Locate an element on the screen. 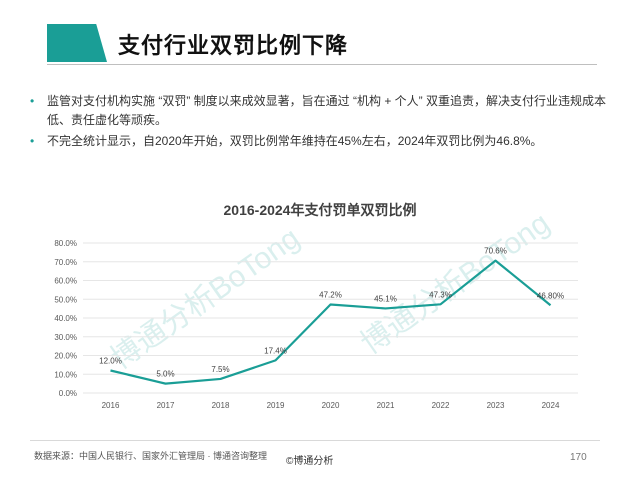 This screenshot has height=480, width=640. x-tick-label: 2020 is located at coordinates (331, 405).